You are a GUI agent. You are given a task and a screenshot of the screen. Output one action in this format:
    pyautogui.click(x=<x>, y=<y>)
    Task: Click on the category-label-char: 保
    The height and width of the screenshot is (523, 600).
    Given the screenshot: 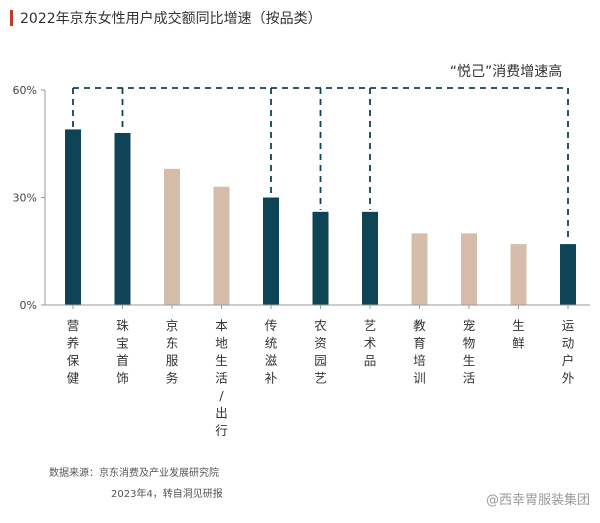 What is the action you would take?
    pyautogui.click(x=73, y=360)
    